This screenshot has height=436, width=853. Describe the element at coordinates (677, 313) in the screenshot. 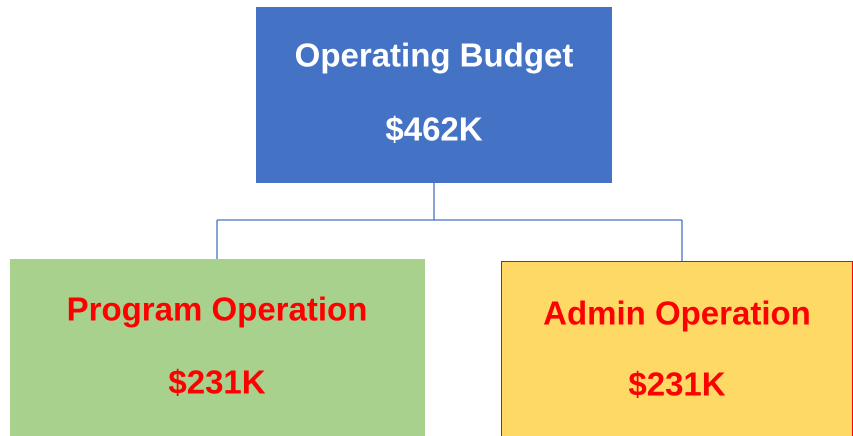

I see `node-label: Admin Operation` at that location.